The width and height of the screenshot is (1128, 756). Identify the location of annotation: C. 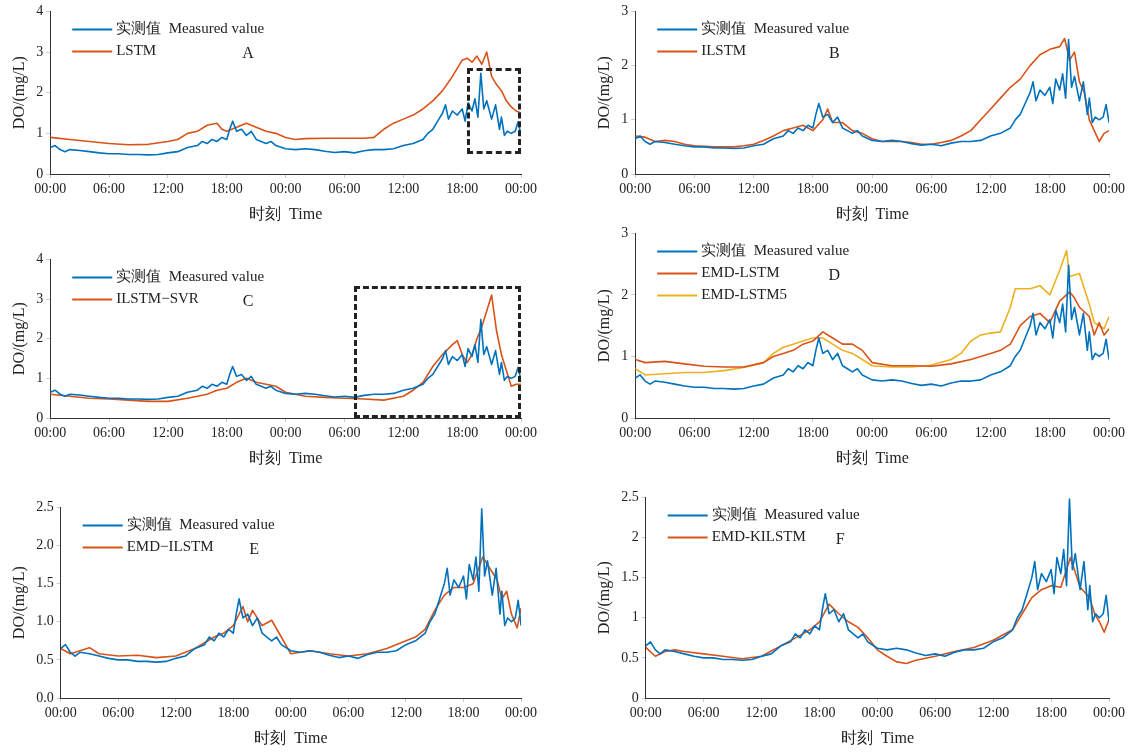
(248, 300).